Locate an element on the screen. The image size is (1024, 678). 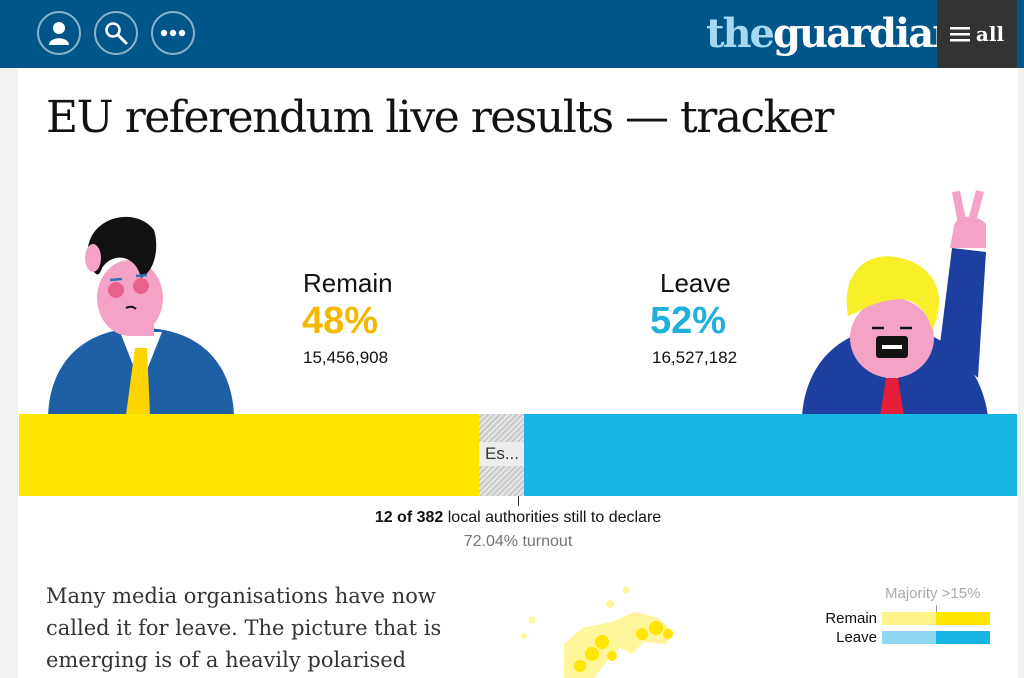
page-gutter-left is located at coordinates (9, 373).